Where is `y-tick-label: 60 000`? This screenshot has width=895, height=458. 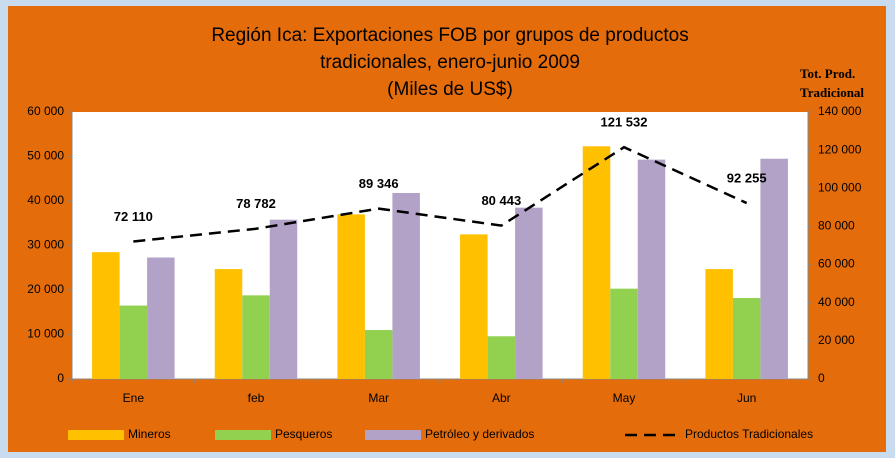 y-tick-label: 60 000 is located at coordinates (45, 111).